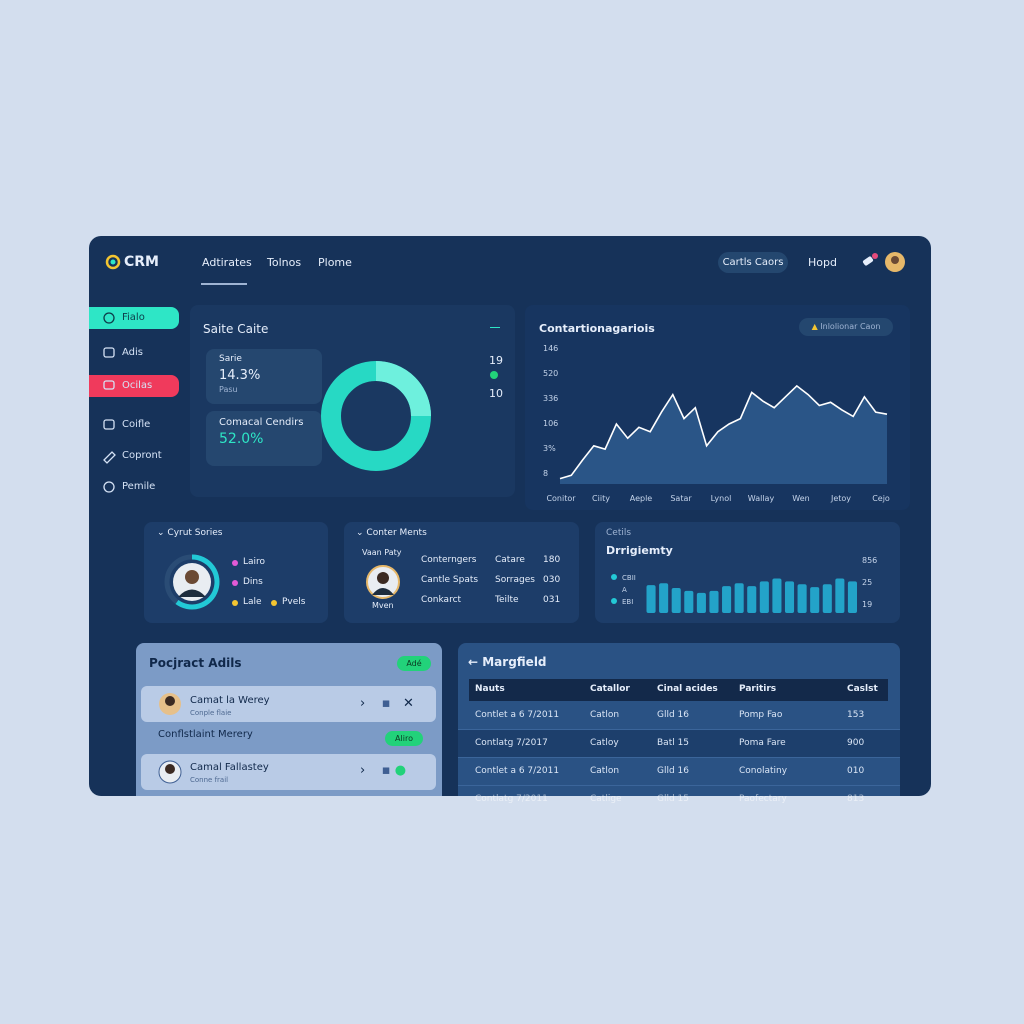 The image size is (1024, 1024). What do you see at coordinates (822, 262) in the screenshot?
I see `header-link: Hopd` at bounding box center [822, 262].